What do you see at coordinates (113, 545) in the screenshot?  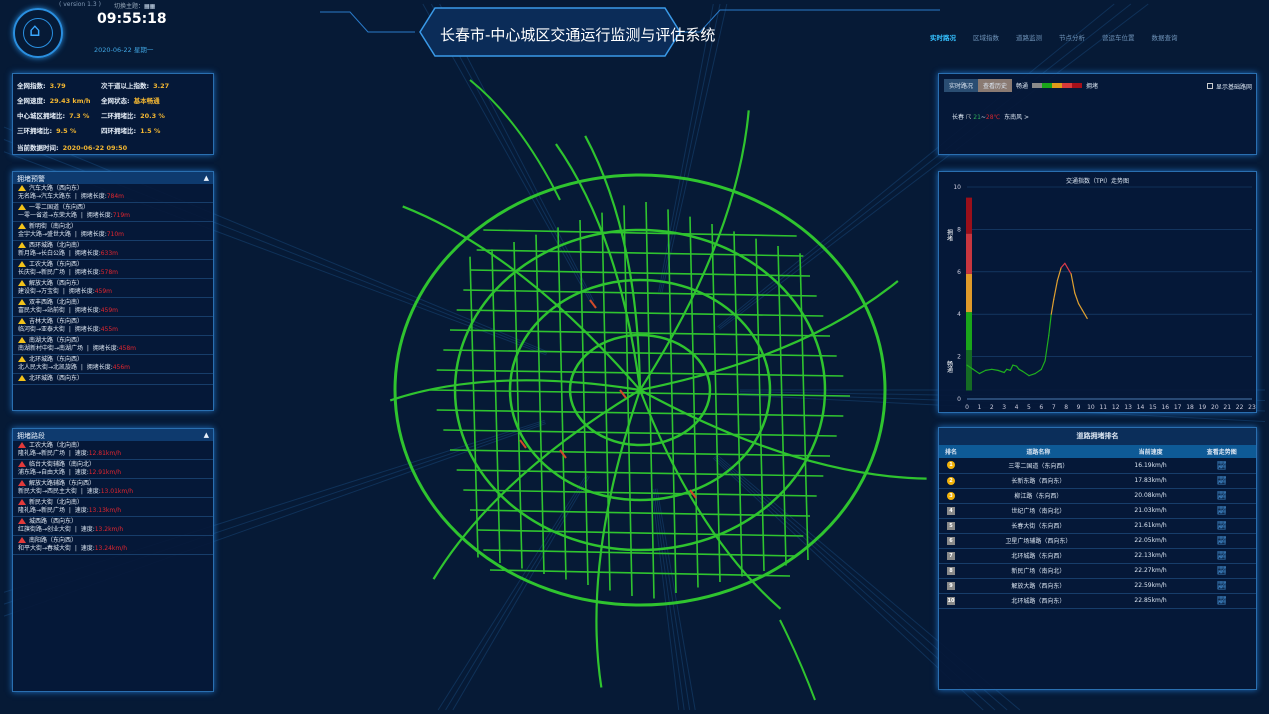 I see `segment-item: 南阳路（东向西） 和平大街→春城大街 | 速度:13.24km/h` at bounding box center [113, 545].